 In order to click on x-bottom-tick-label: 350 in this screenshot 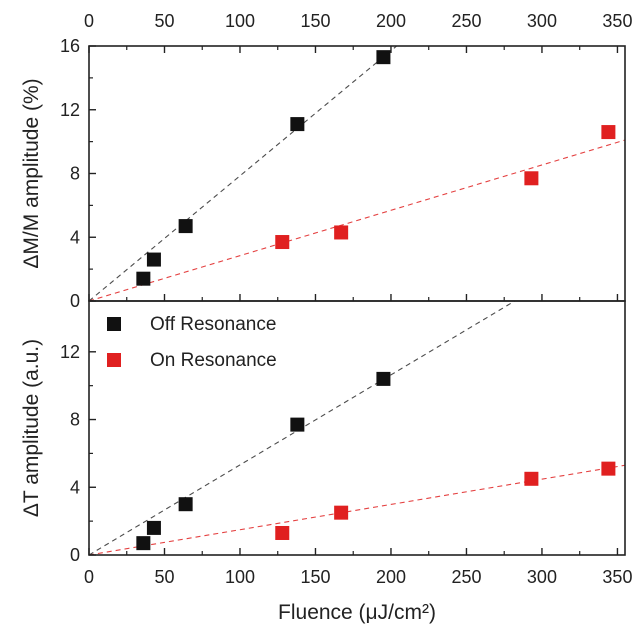, I will do `click(617, 577)`.